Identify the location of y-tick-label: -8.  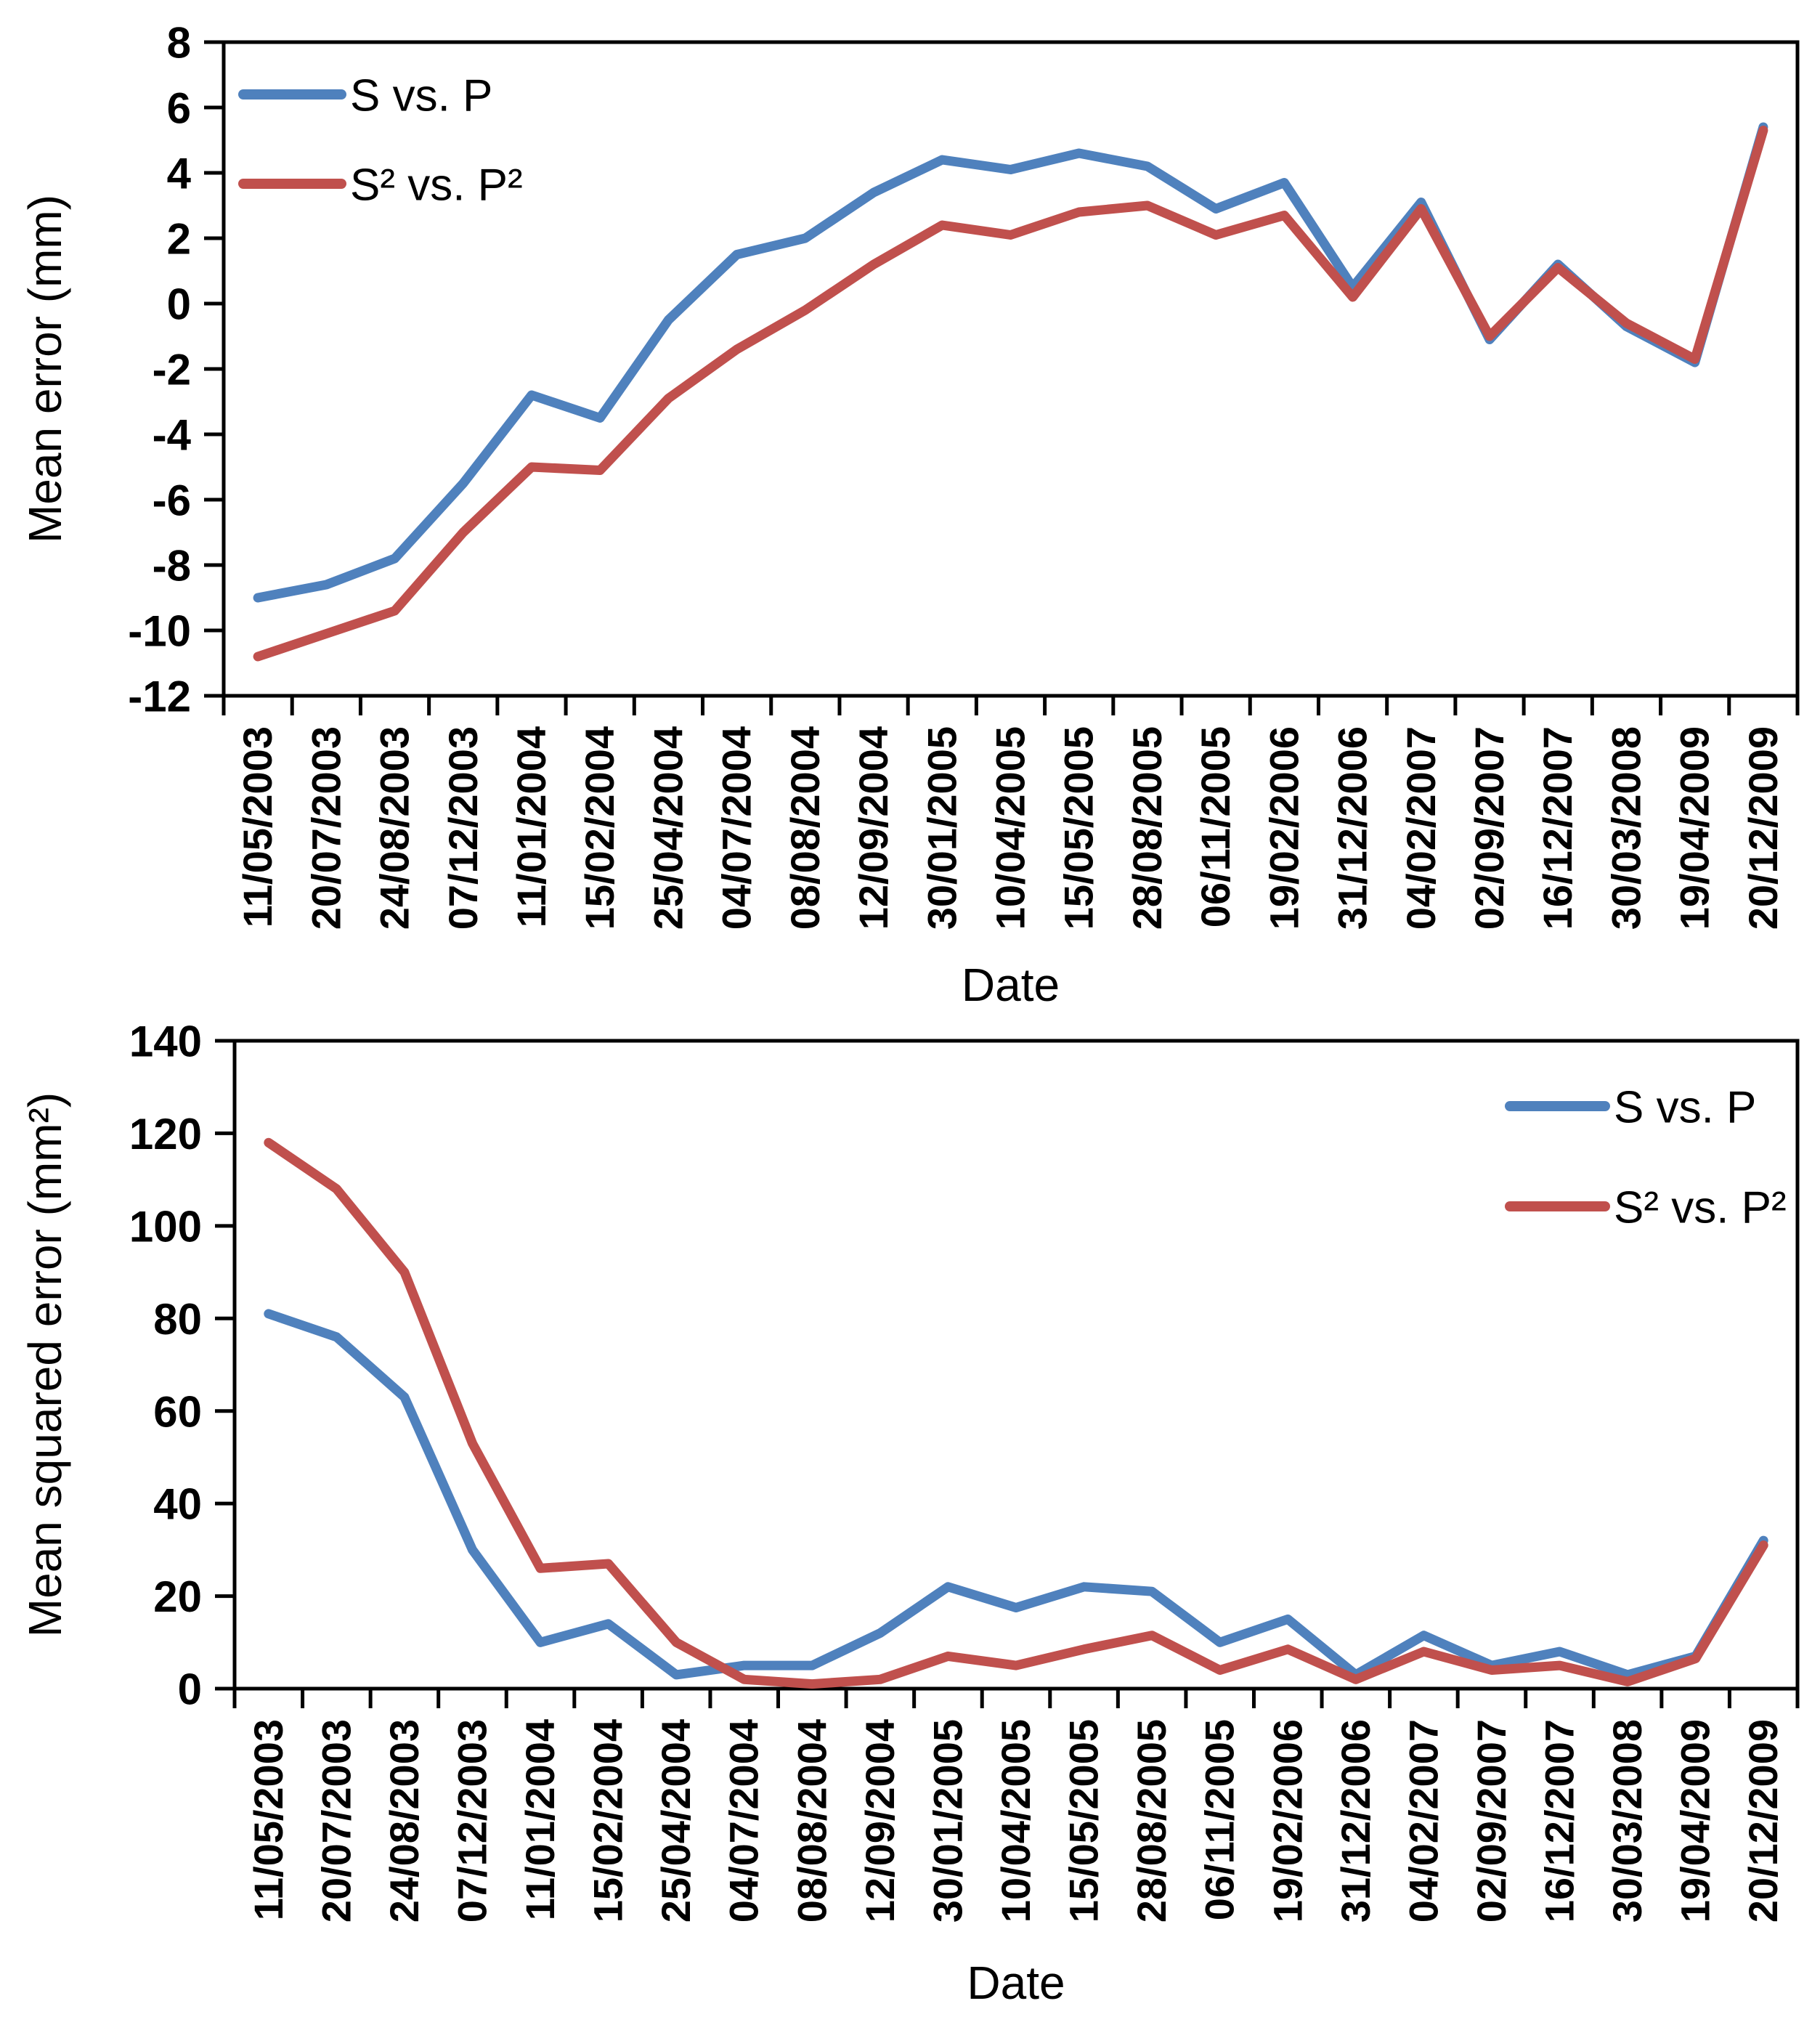
(172, 566).